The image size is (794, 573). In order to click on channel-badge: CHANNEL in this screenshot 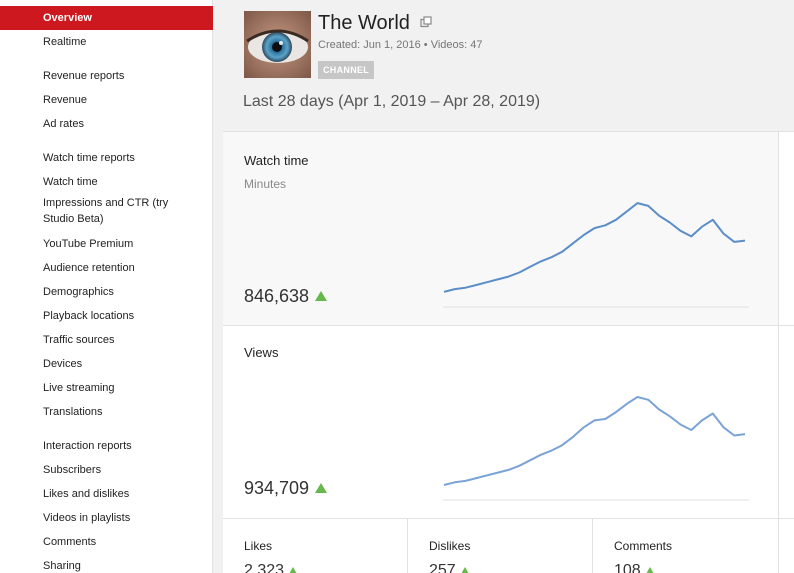, I will do `click(346, 70)`.